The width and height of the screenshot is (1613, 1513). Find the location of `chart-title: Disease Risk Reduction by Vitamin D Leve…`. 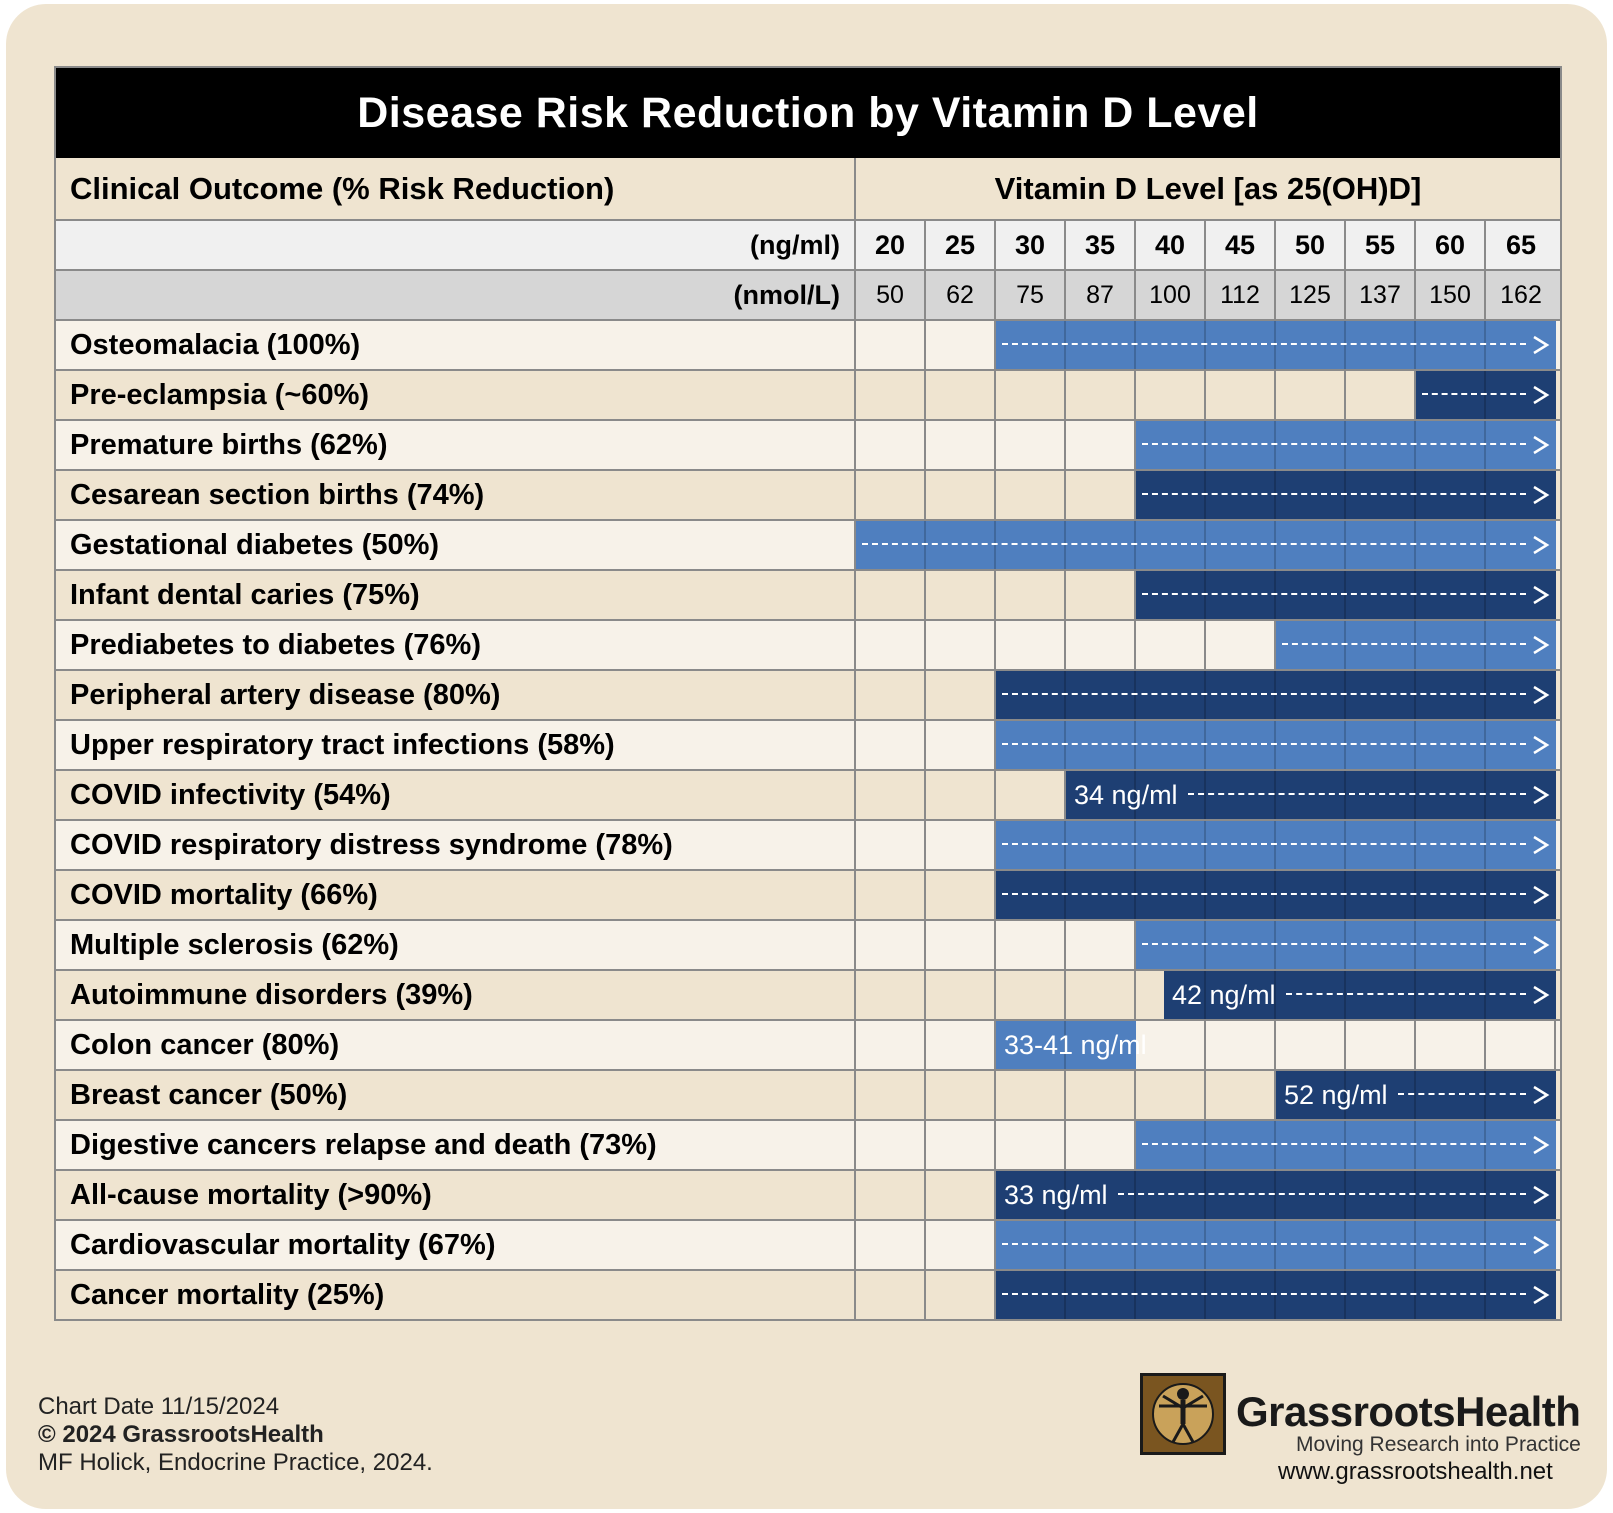

chart-title: Disease Risk Reduction by Vitamin D Leve… is located at coordinates (808, 113).